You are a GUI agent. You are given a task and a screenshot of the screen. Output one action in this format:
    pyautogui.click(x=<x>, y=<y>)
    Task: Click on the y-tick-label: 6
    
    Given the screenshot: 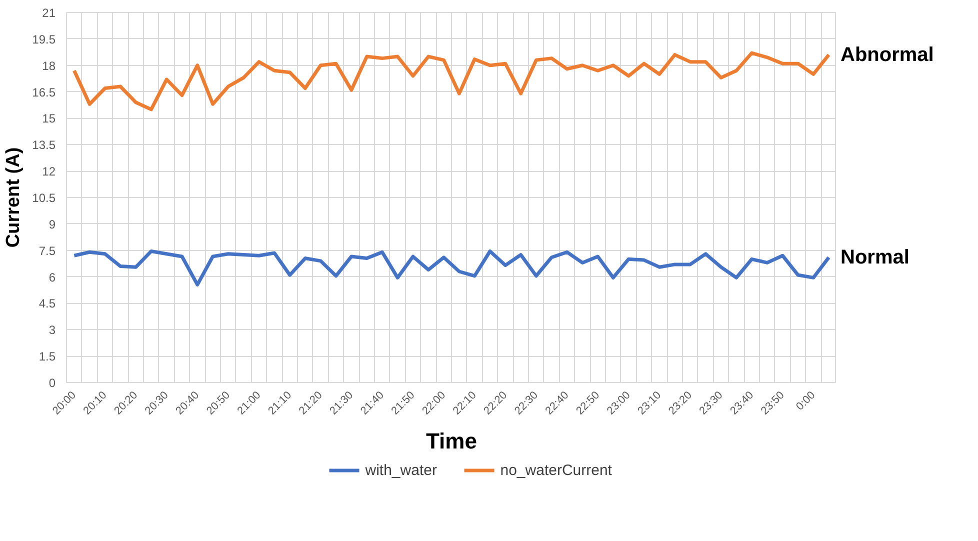 What is the action you would take?
    pyautogui.click(x=52, y=277)
    